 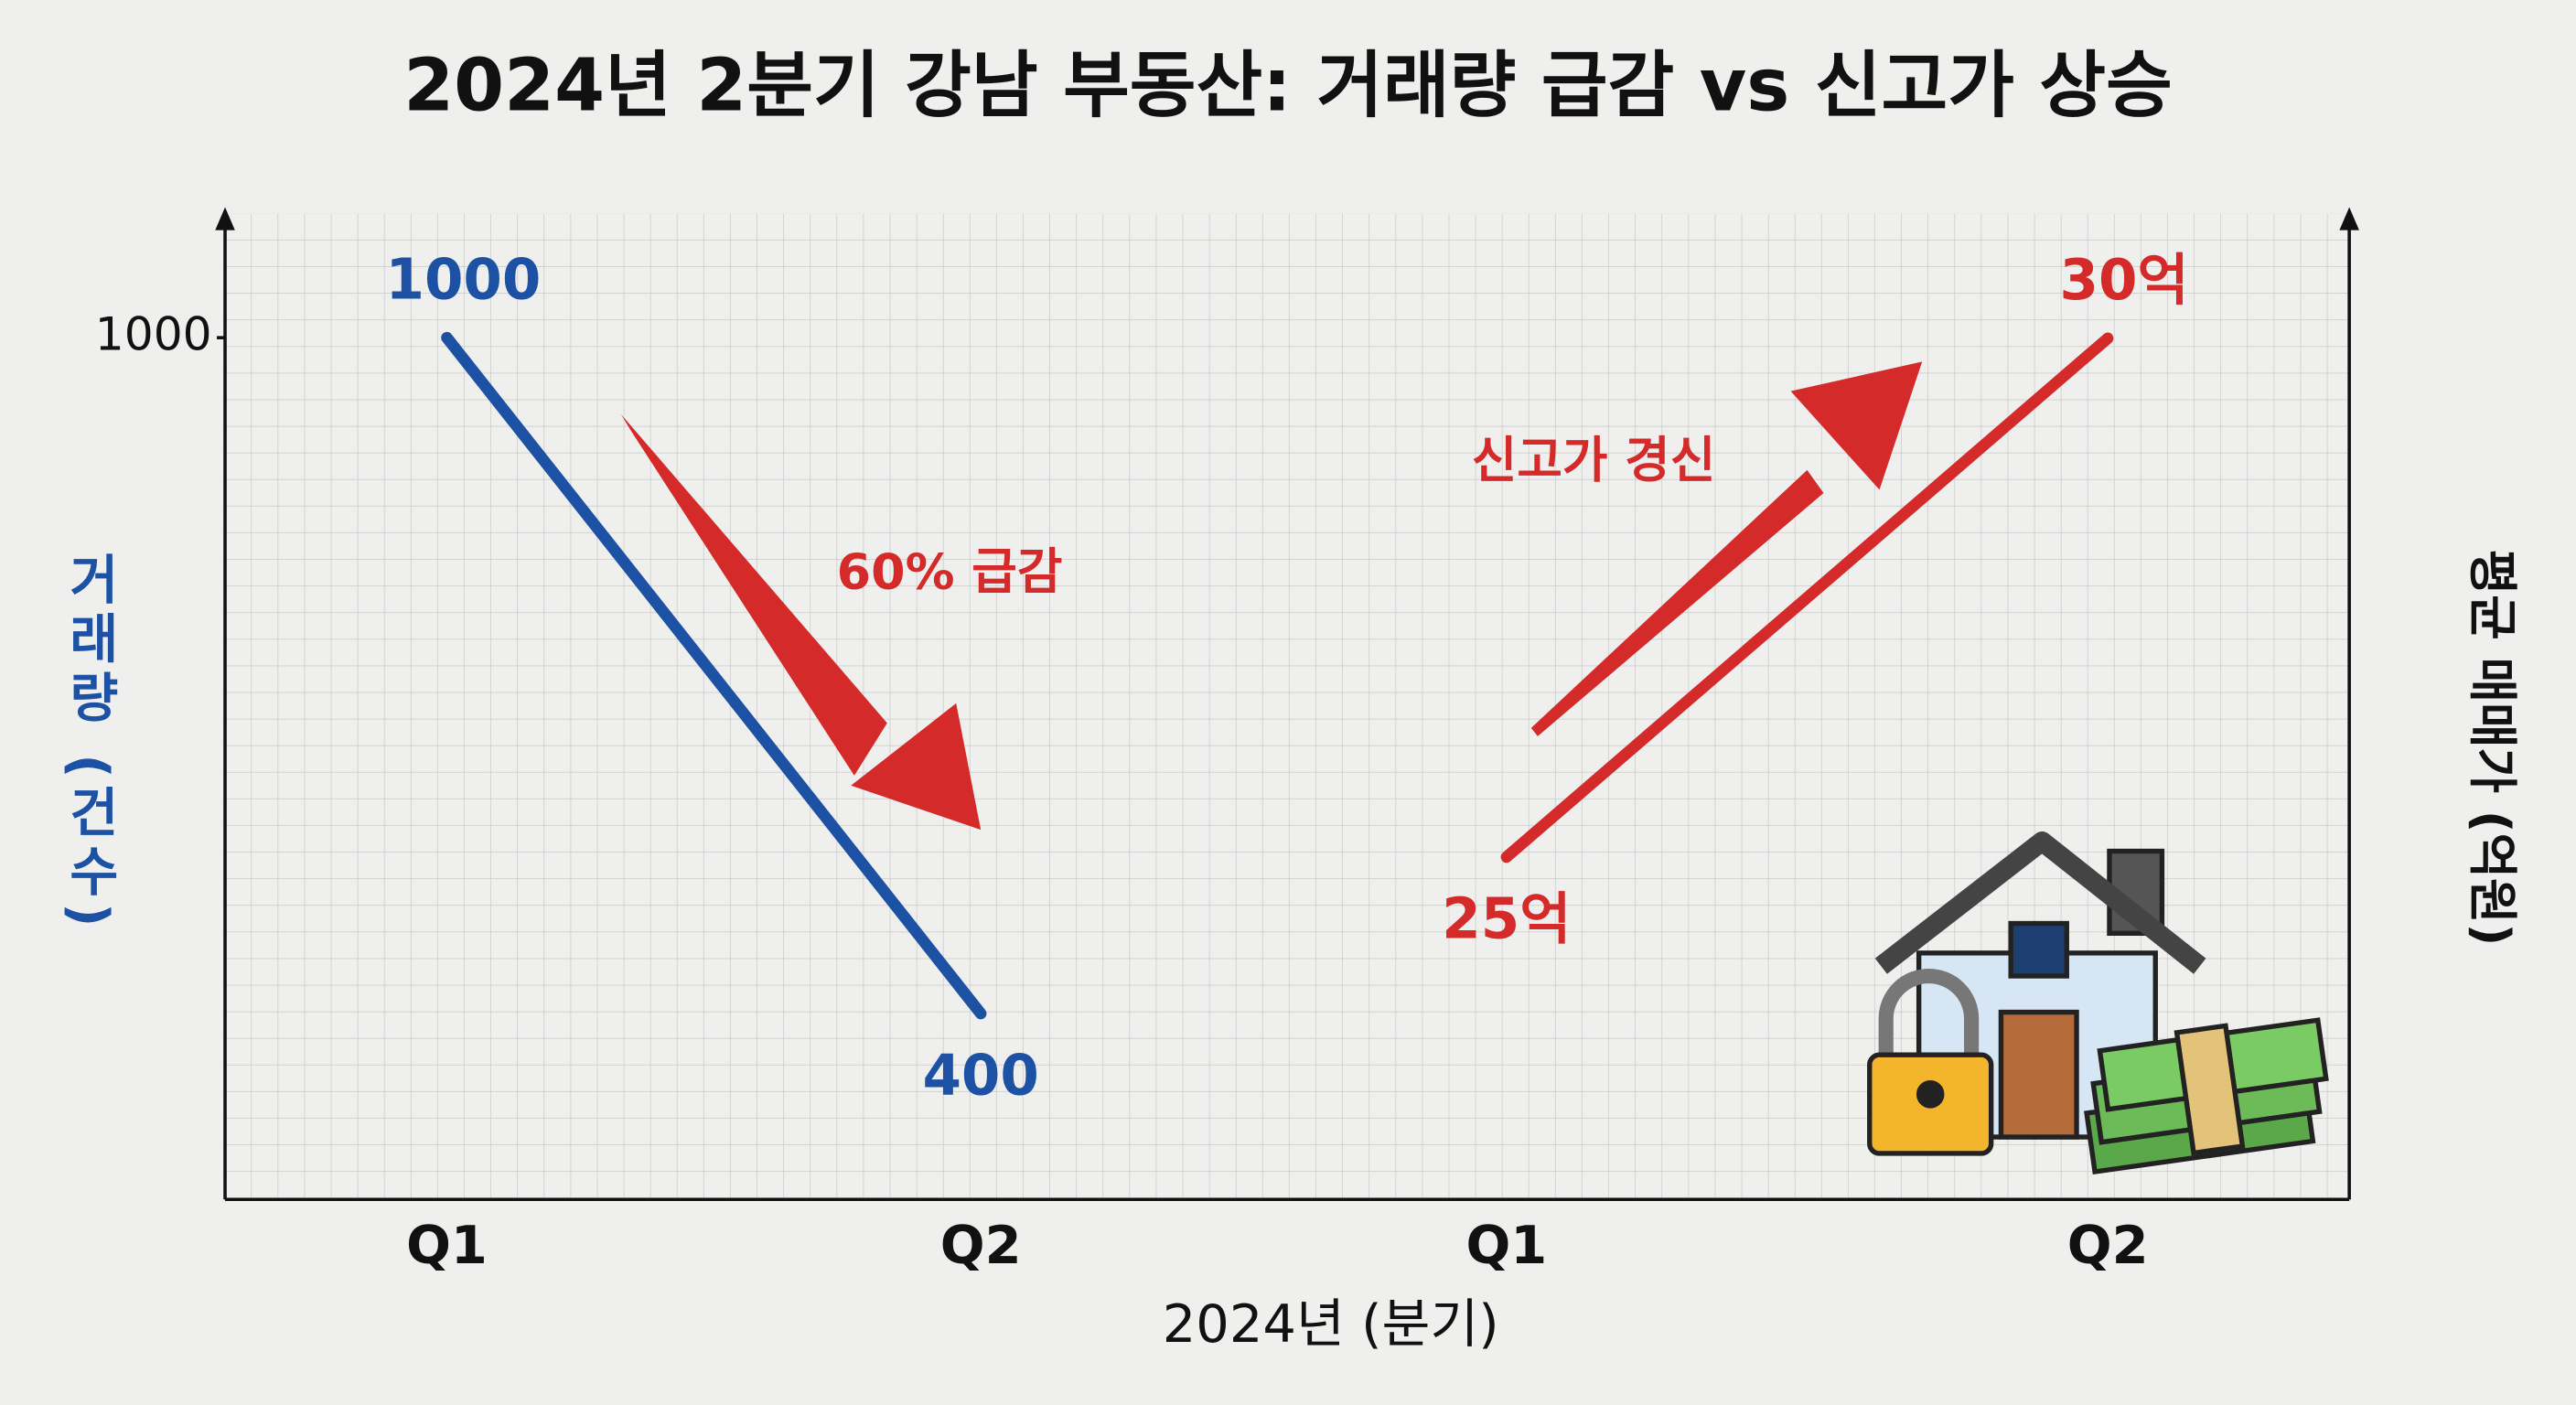 What do you see at coordinates (1331, 1324) in the screenshot?
I see `x-axis-label: 2024년 (분기)` at bounding box center [1331, 1324].